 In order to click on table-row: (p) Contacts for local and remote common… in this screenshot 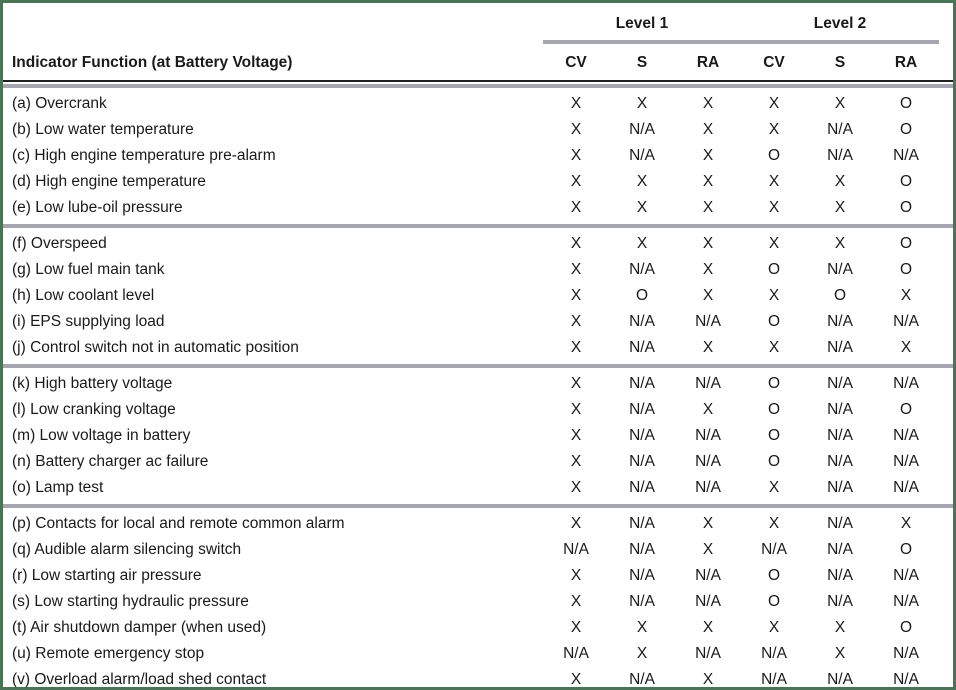, I will do `click(478, 524)`.